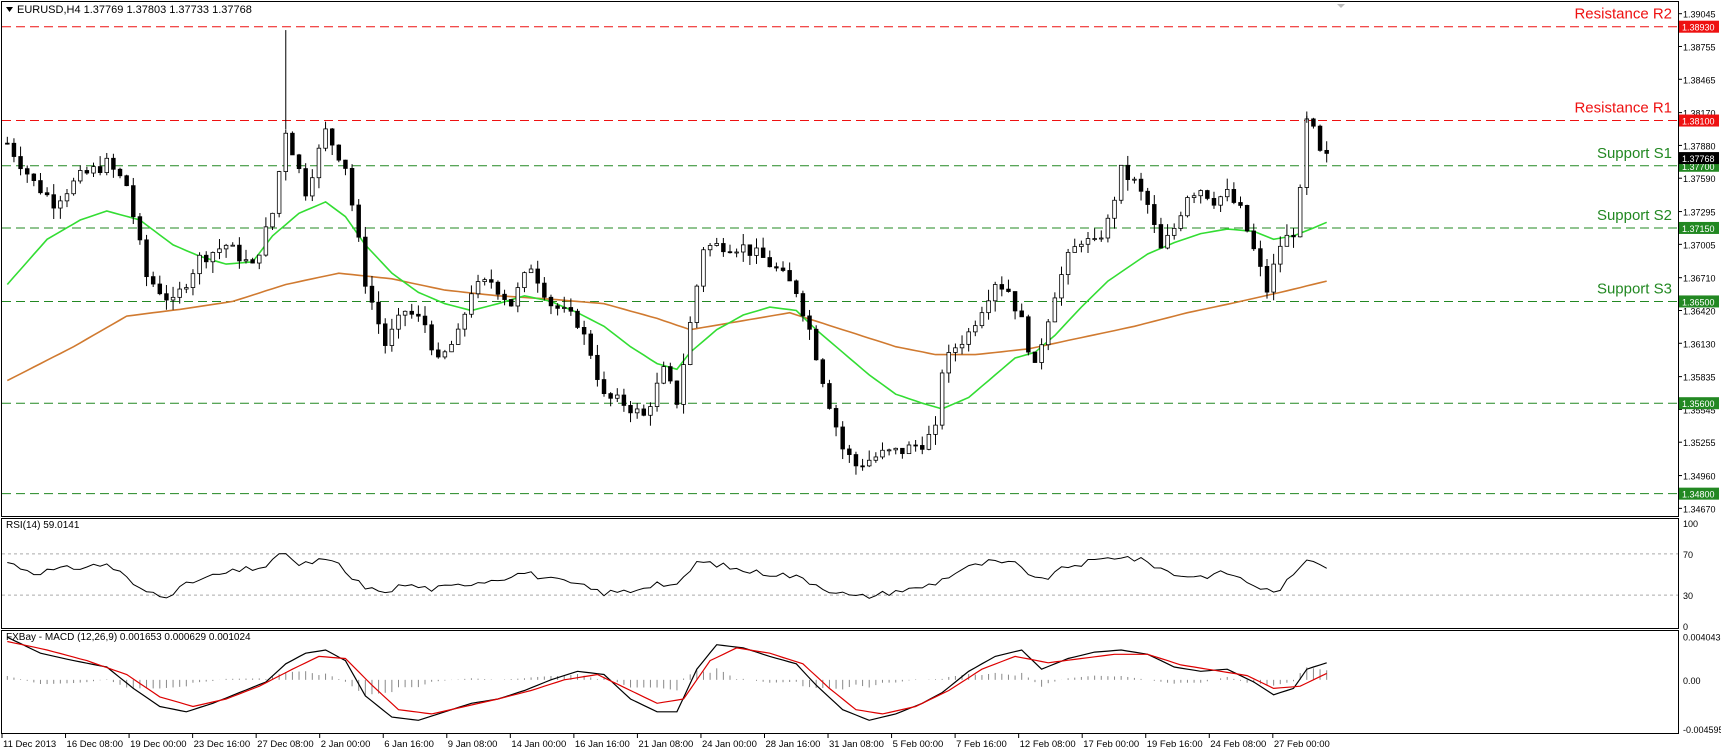  I want to click on time-tick-12: 28 Jan 16:00, so click(792, 744).